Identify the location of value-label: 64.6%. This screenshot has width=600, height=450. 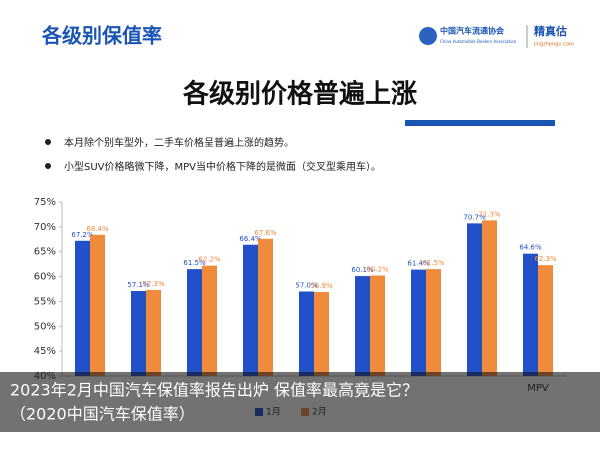
(530, 248).